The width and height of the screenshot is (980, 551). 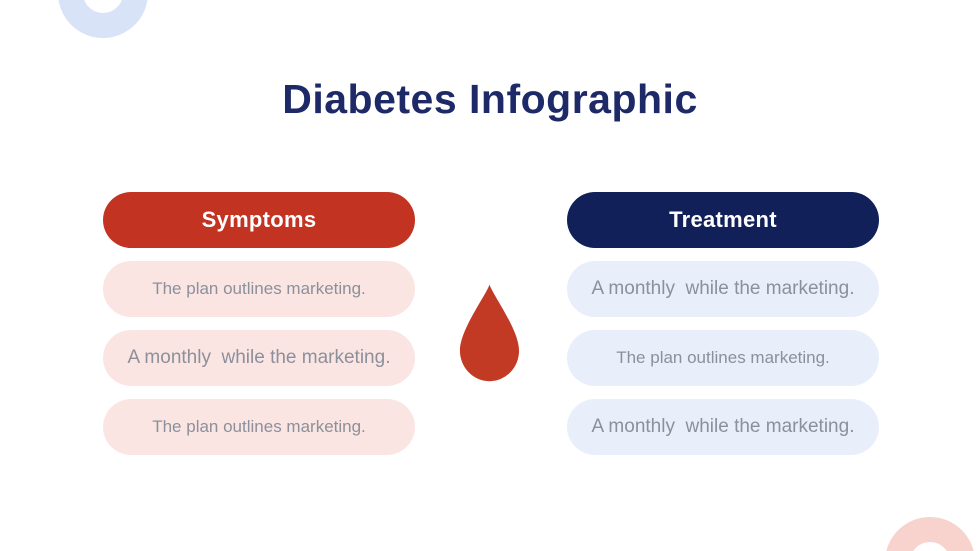 I want to click on ring-decoration-top-left, so click(x=103, y=19).